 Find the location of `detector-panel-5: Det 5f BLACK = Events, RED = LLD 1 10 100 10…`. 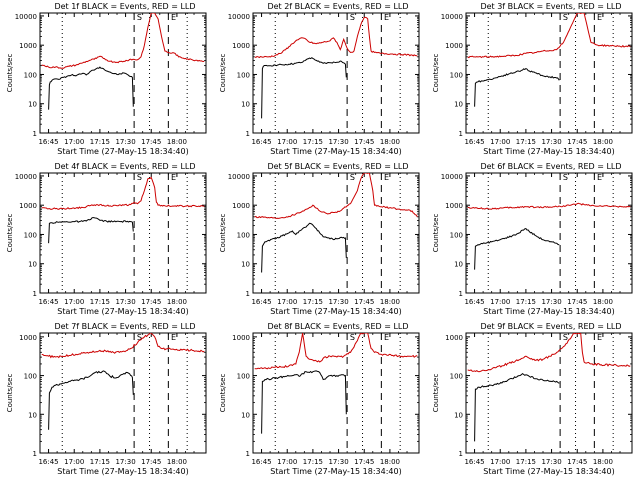

detector-panel-5: Det 5f BLACK = Events, RED = LLD 1 10 100 10… is located at coordinates (319, 240).